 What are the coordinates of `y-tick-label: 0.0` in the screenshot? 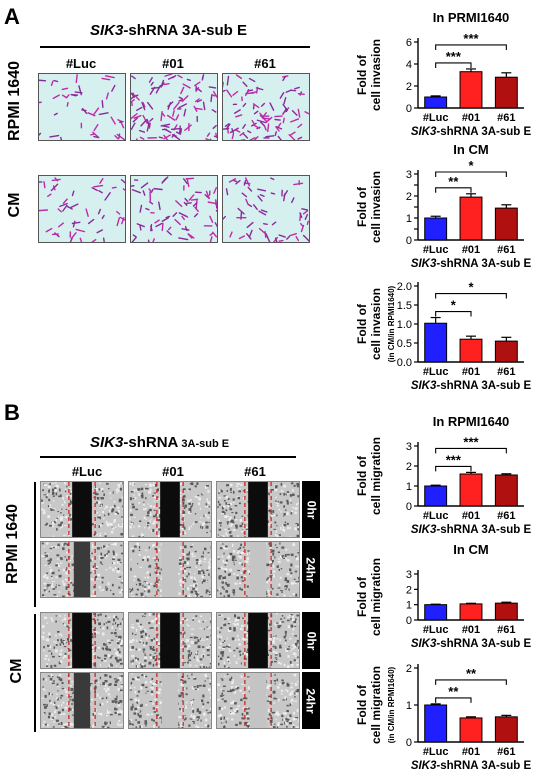 It's located at (404, 363).